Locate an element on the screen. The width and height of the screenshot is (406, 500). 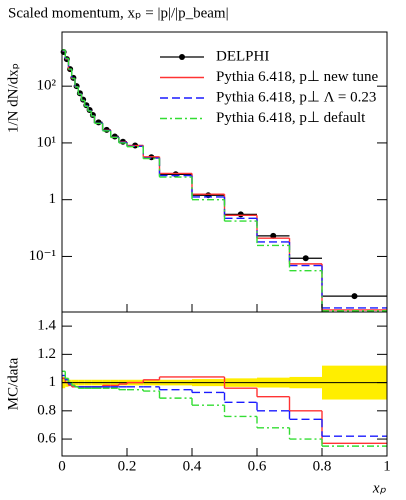
x-tick-label: 0.4 is located at coordinates (192, 466).